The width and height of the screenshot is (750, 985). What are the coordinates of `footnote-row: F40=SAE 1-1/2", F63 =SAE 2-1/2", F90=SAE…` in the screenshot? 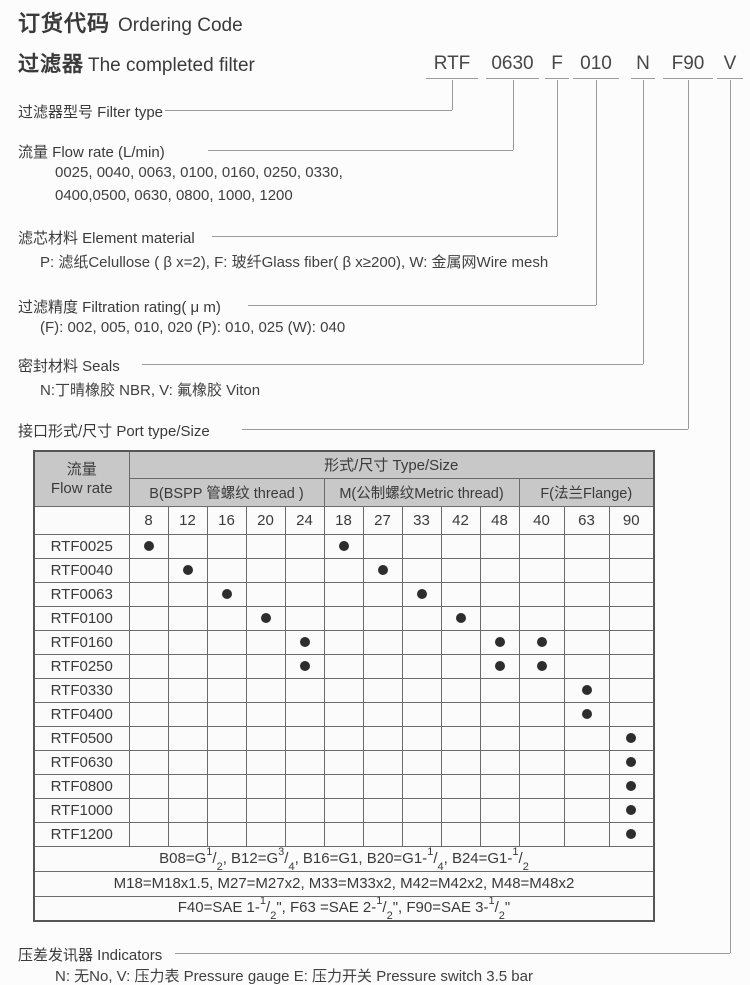 It's located at (344, 908).